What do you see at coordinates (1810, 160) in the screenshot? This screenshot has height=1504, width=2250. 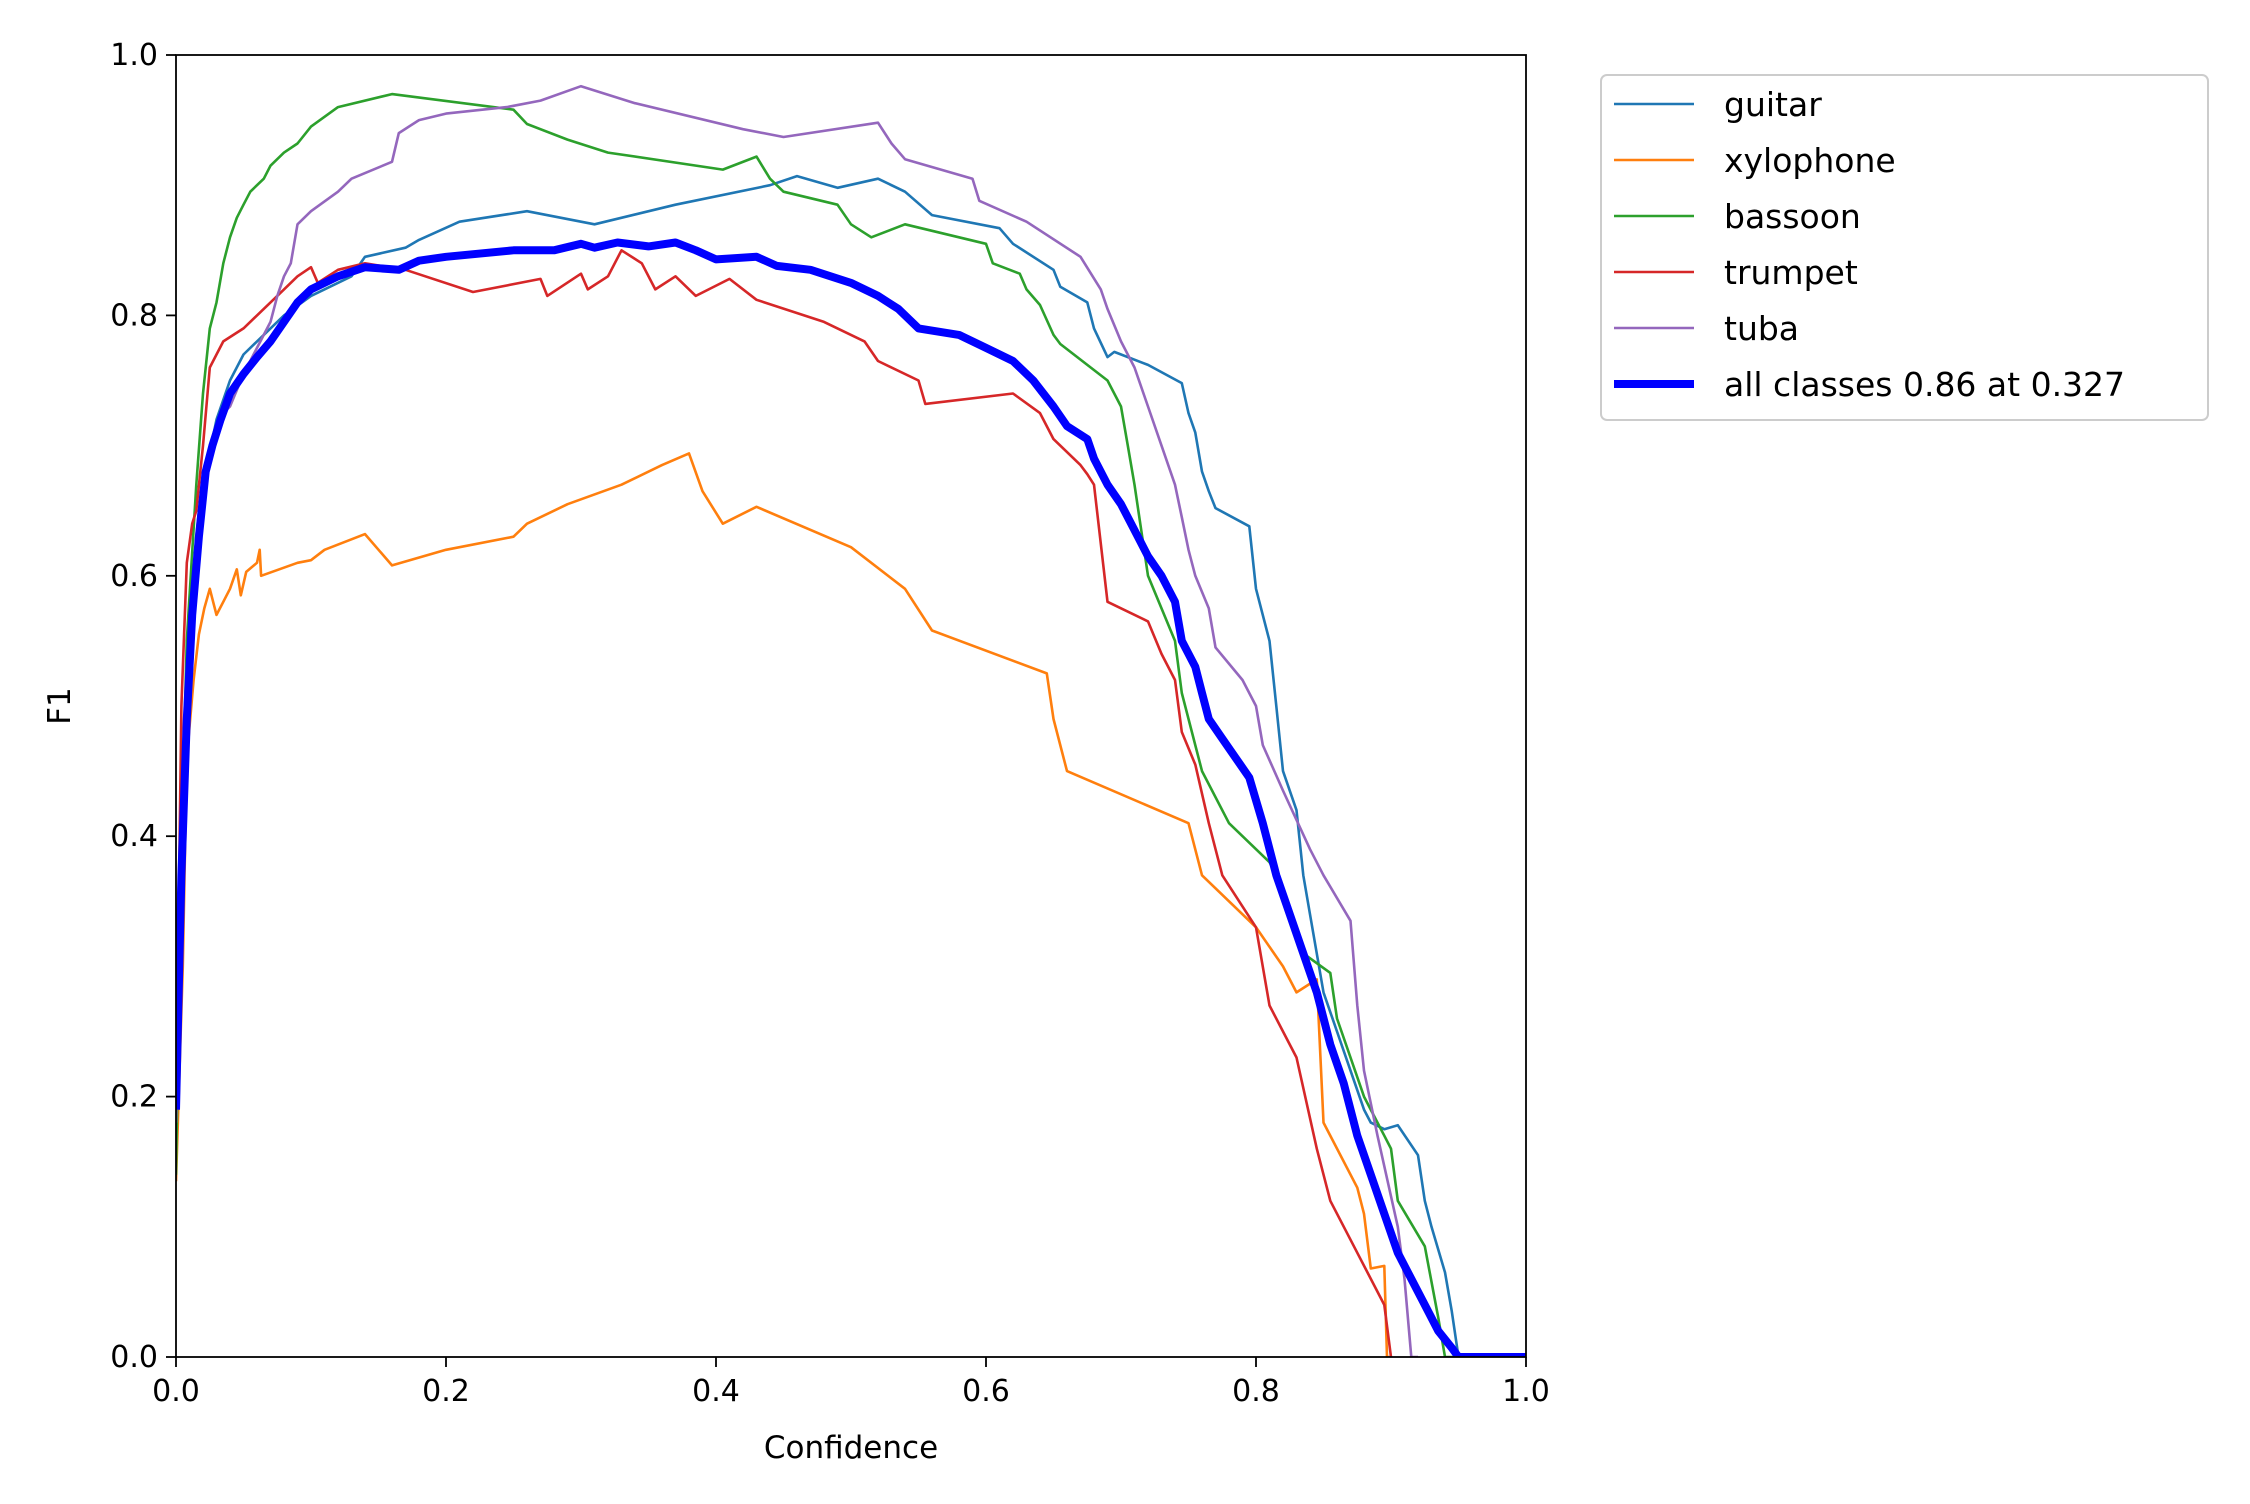 I see `legend-label-xylophone: xylophone` at bounding box center [1810, 160].